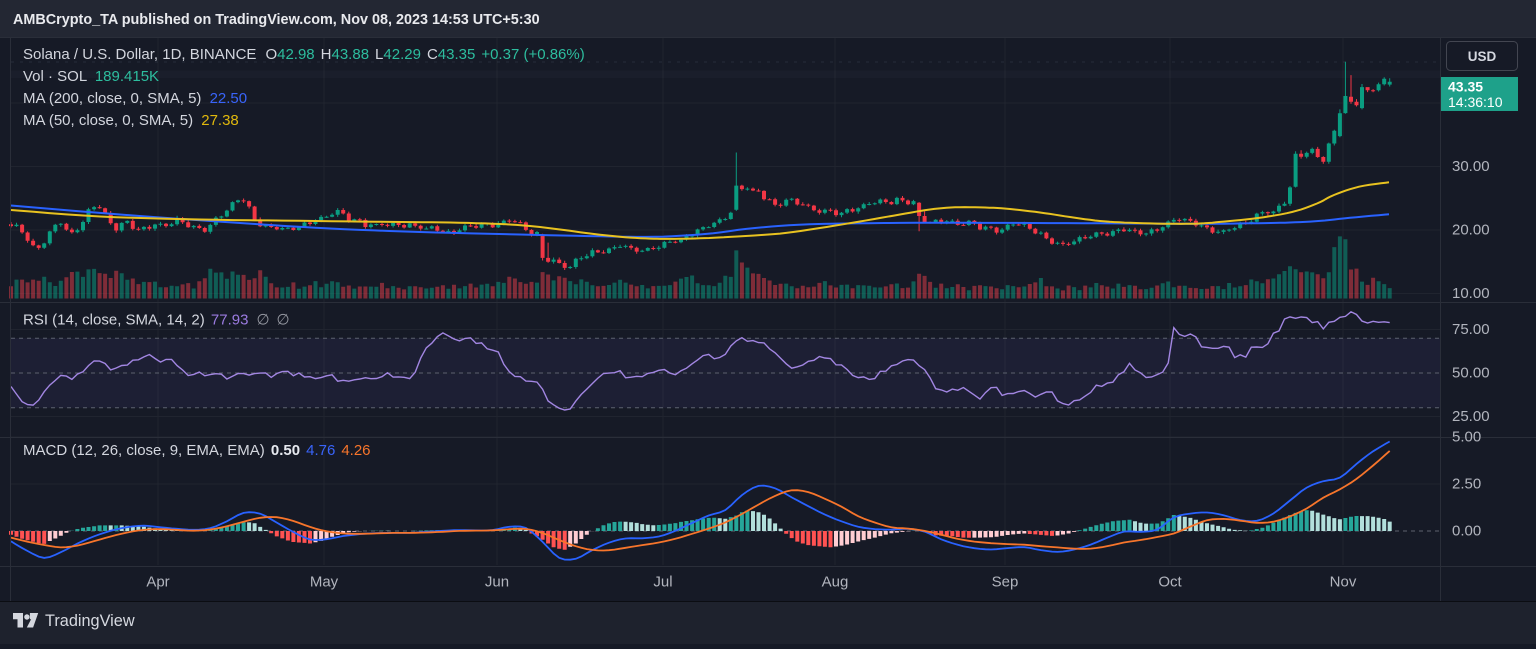  What do you see at coordinates (1471, 230) in the screenshot?
I see `svg-text: 20.00` at bounding box center [1471, 230].